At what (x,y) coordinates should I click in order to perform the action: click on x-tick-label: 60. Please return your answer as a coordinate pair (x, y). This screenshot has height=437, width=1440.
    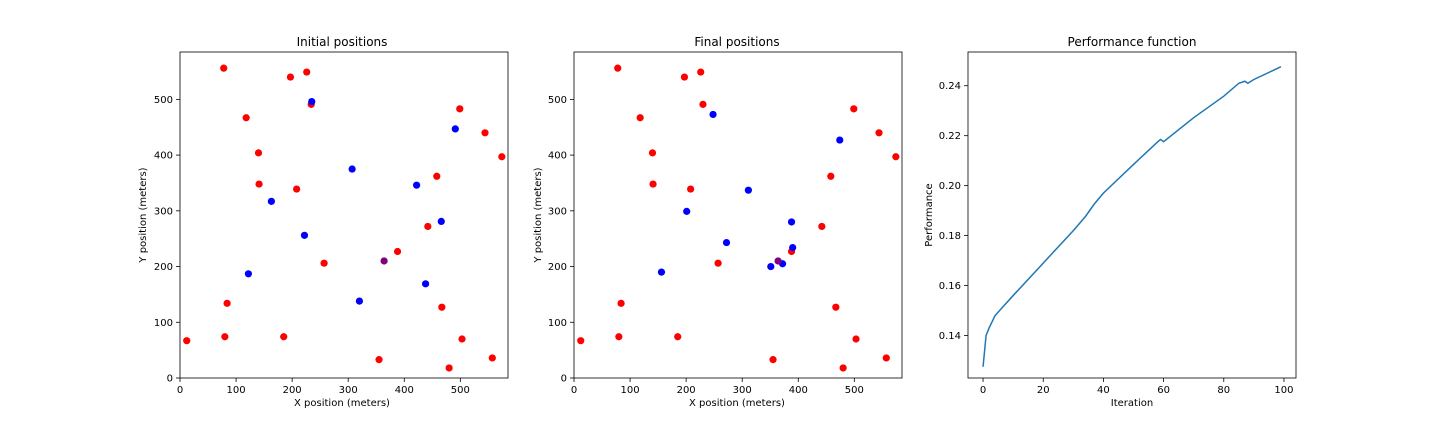
    Looking at the image, I should click on (1163, 390).